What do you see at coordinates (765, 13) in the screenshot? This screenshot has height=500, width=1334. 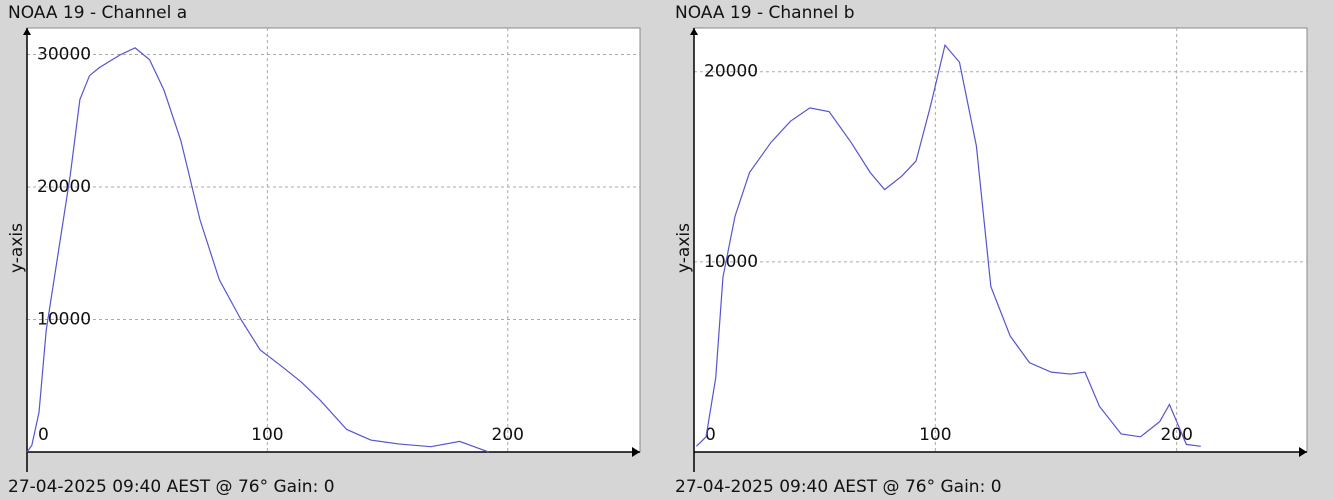 I see `chart-title: NOAA 19 - Channel b` at bounding box center [765, 13].